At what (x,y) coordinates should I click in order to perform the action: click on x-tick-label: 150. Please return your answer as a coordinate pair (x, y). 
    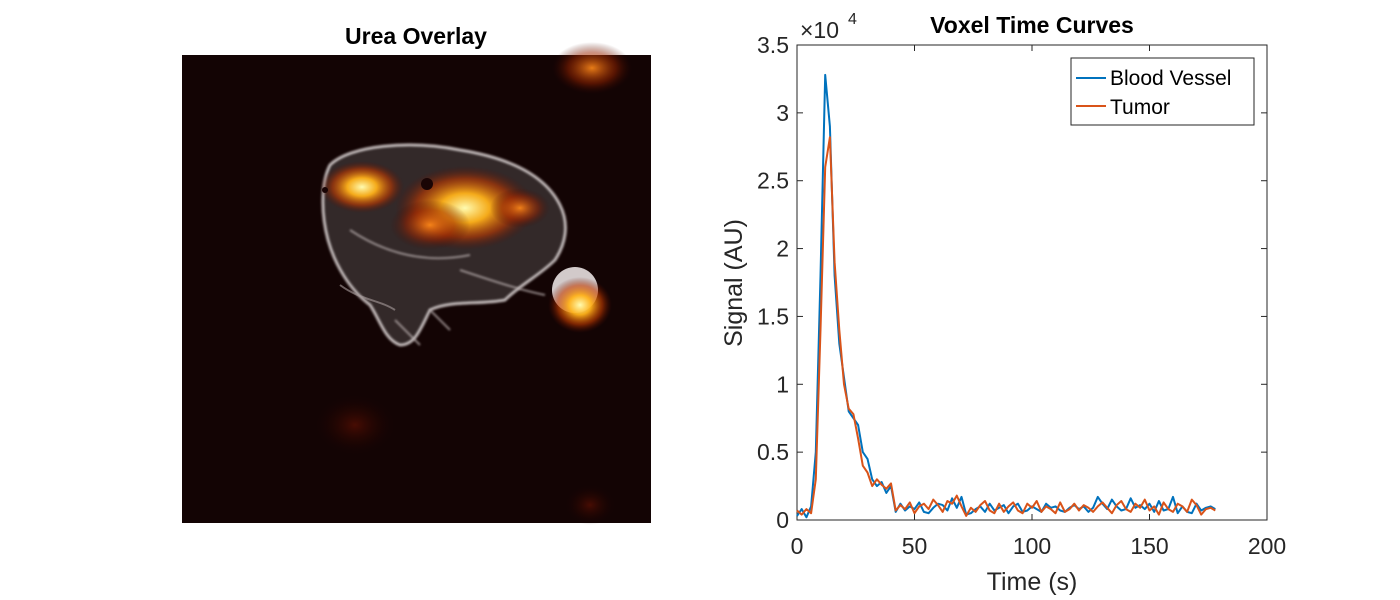
    Looking at the image, I should click on (1149, 546).